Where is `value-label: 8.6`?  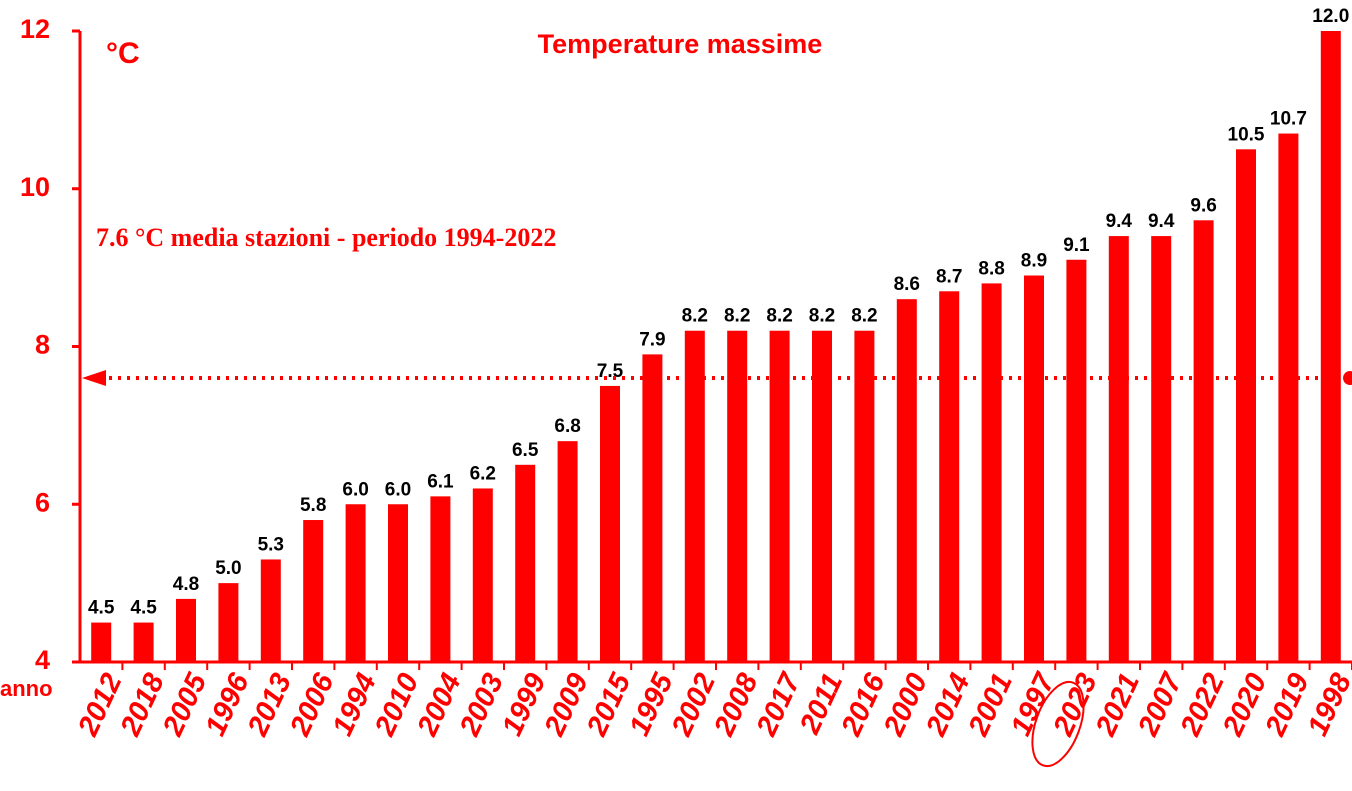 value-label: 8.6 is located at coordinates (907, 284).